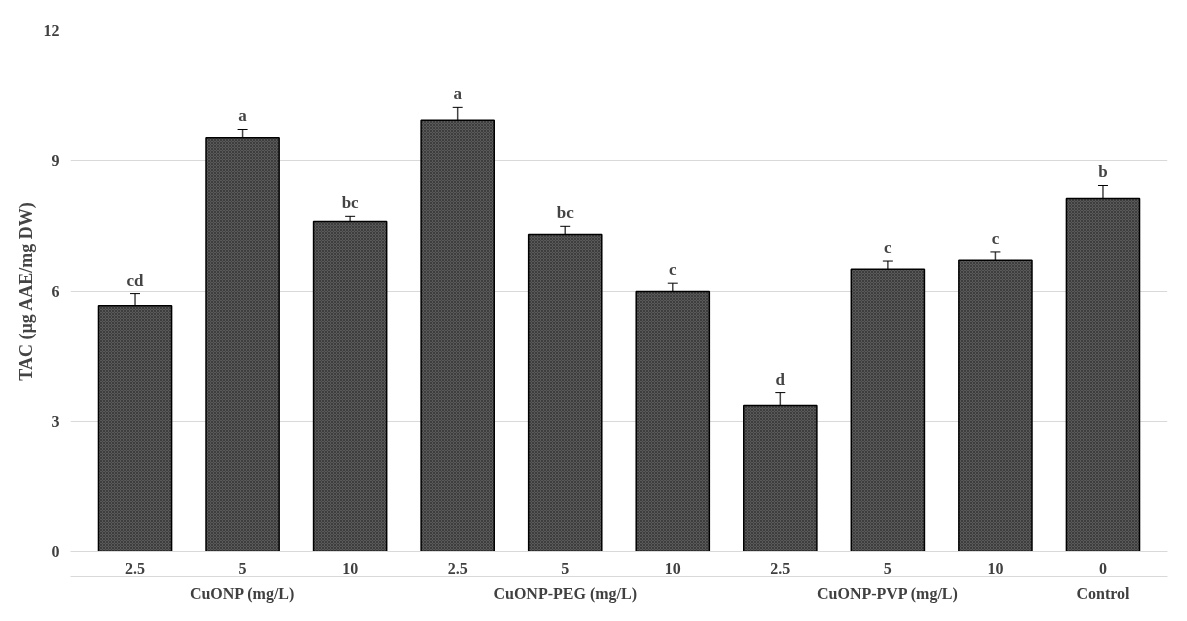 The height and width of the screenshot is (621, 1187). What do you see at coordinates (55, 291) in the screenshot?
I see `y-tick-label: 6` at bounding box center [55, 291].